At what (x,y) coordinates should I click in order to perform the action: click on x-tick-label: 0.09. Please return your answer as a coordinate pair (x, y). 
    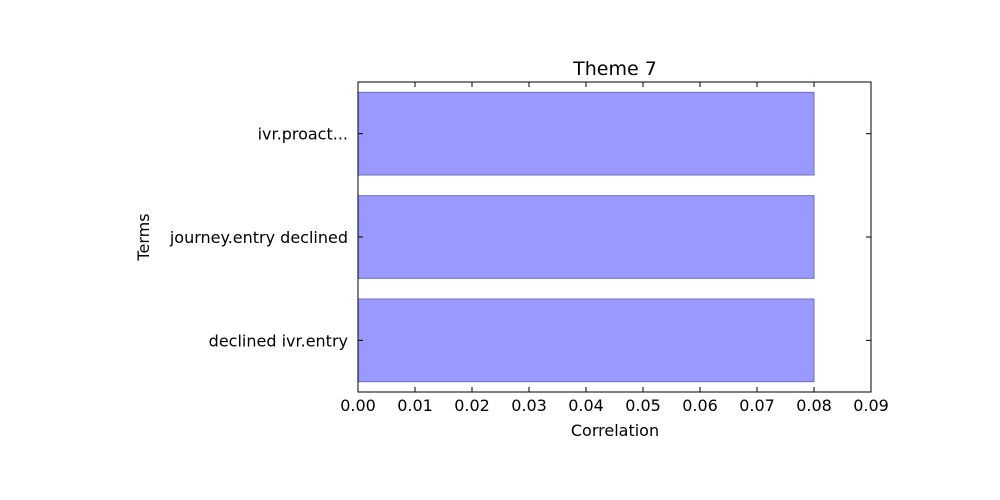
    Looking at the image, I should click on (871, 405).